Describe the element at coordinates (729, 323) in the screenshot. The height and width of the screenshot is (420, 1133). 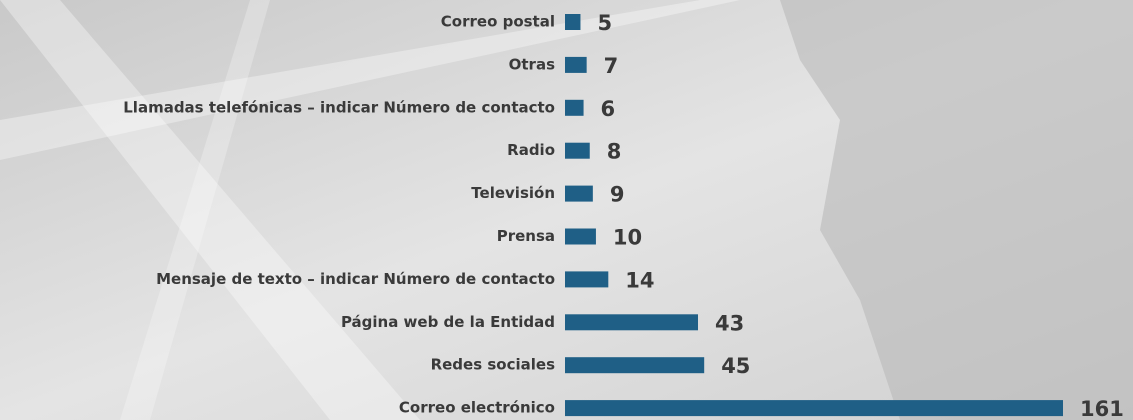
I see `value-label: 43` at that location.